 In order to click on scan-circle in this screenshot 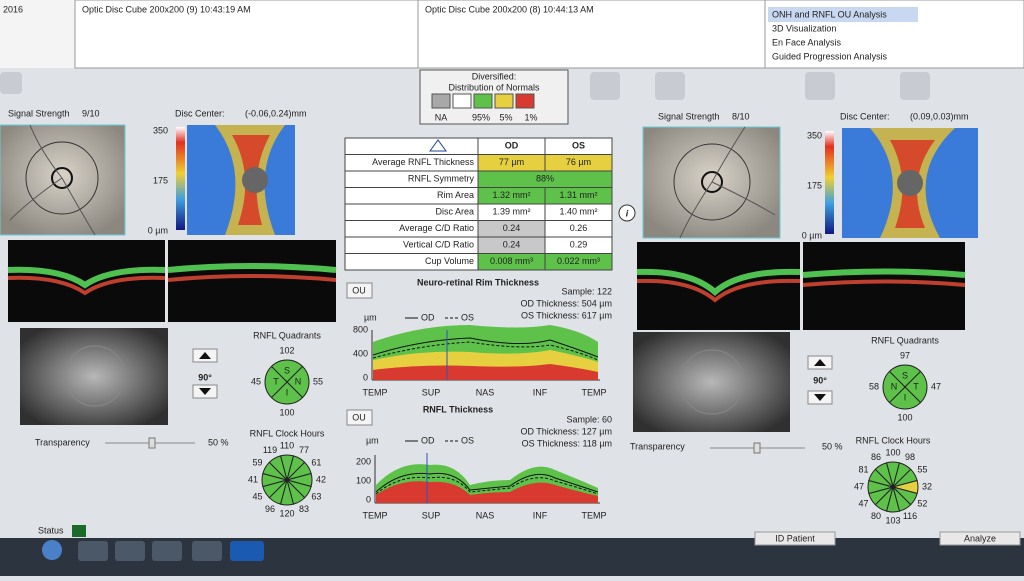, I will do `click(712, 382)`.